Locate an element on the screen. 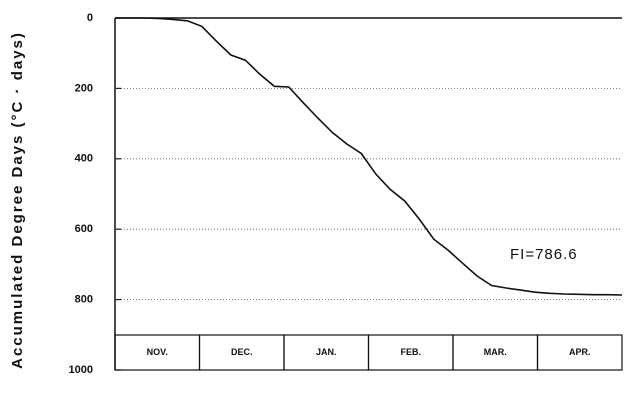  x-tick-label: APR. is located at coordinates (580, 352).